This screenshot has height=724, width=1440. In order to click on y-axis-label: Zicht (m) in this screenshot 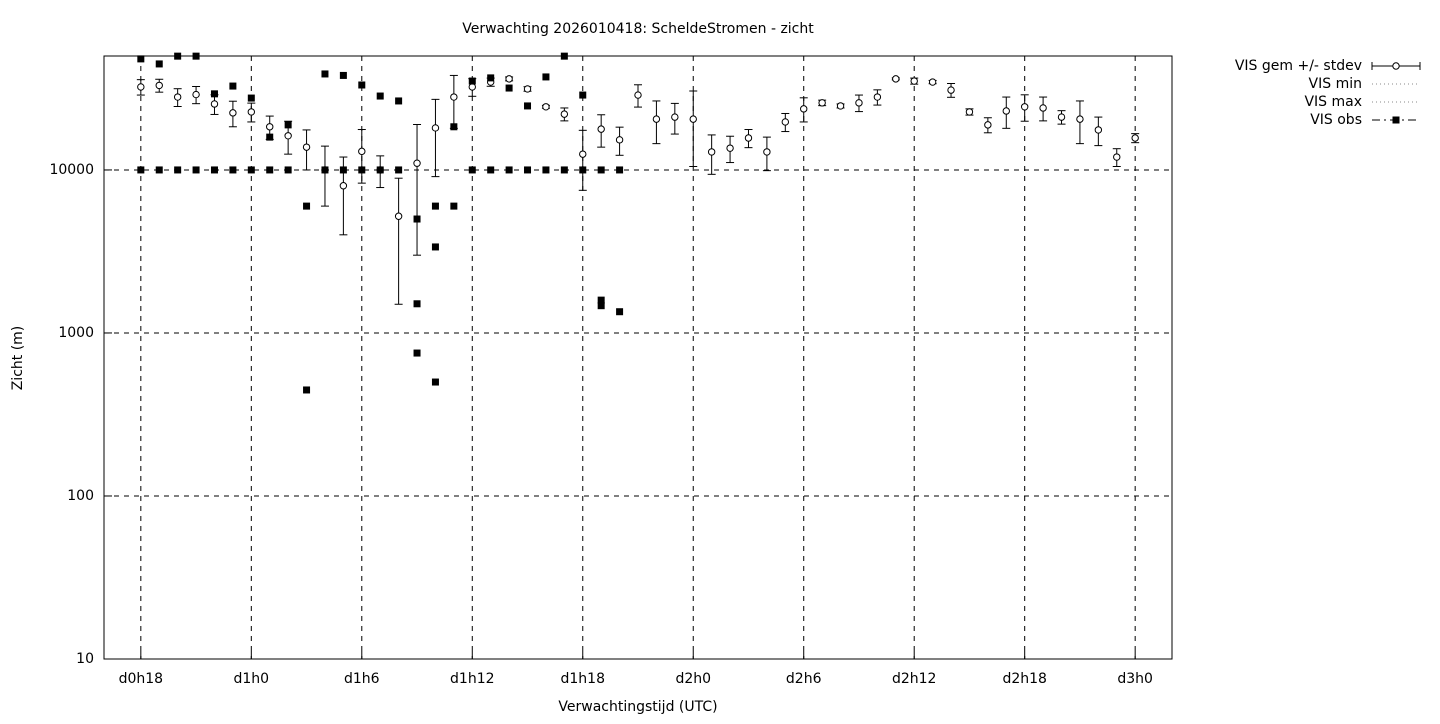, I will do `click(18, 358)`.